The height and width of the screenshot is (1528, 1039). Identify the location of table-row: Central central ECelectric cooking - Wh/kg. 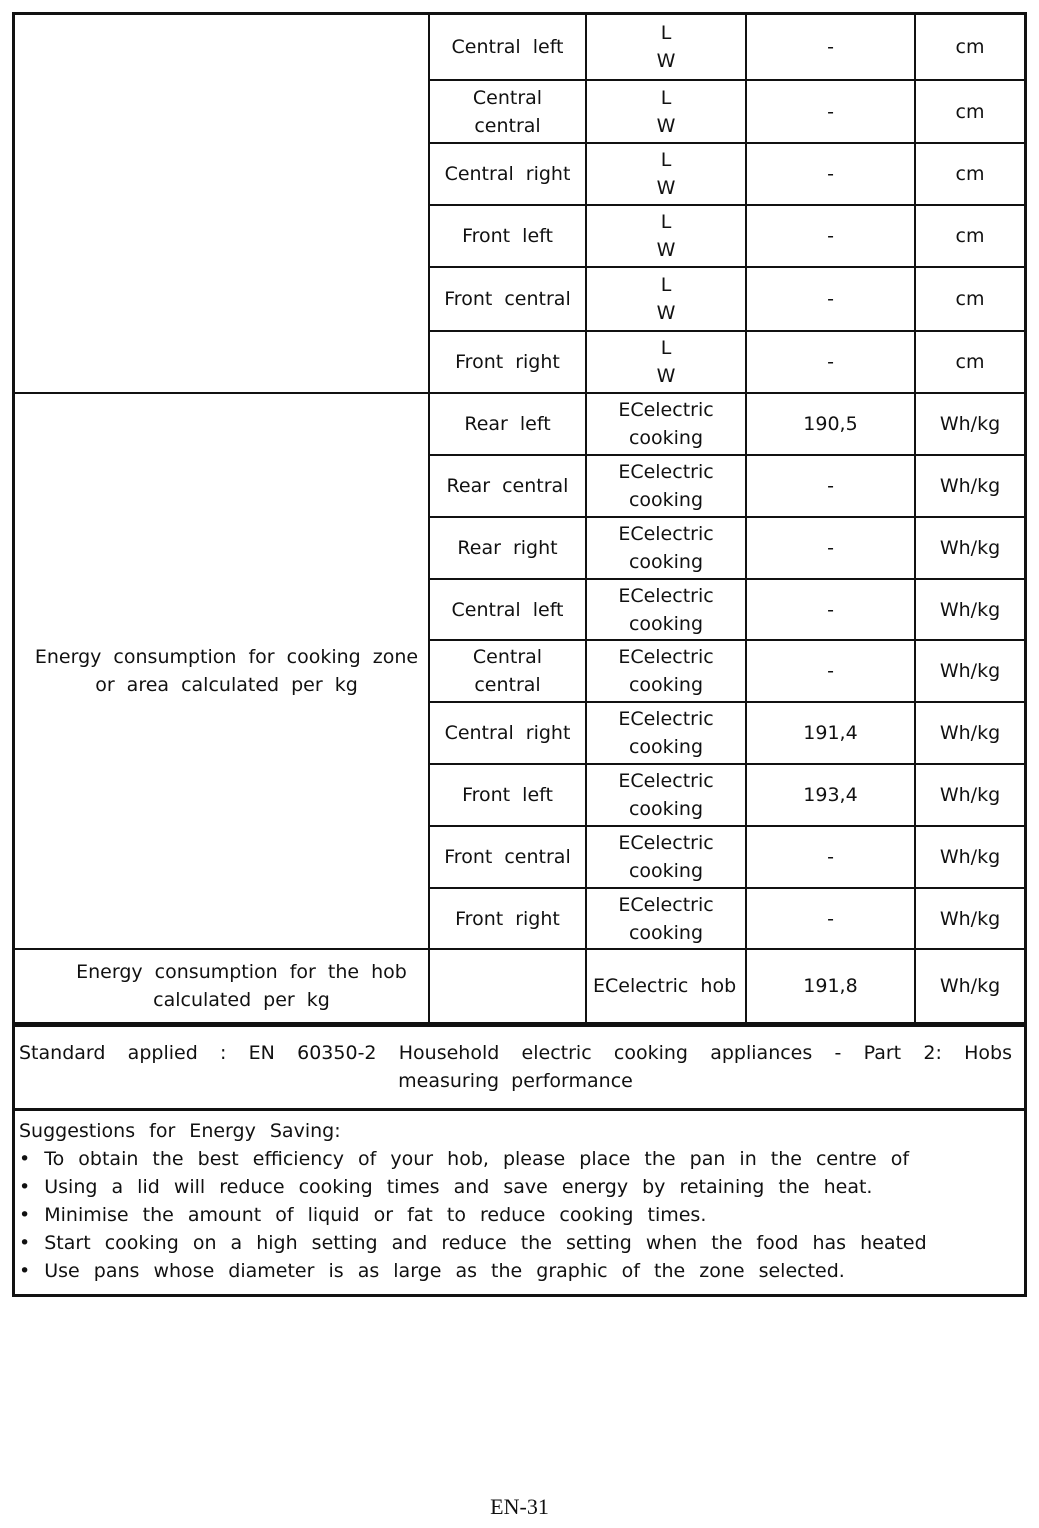
(519, 671).